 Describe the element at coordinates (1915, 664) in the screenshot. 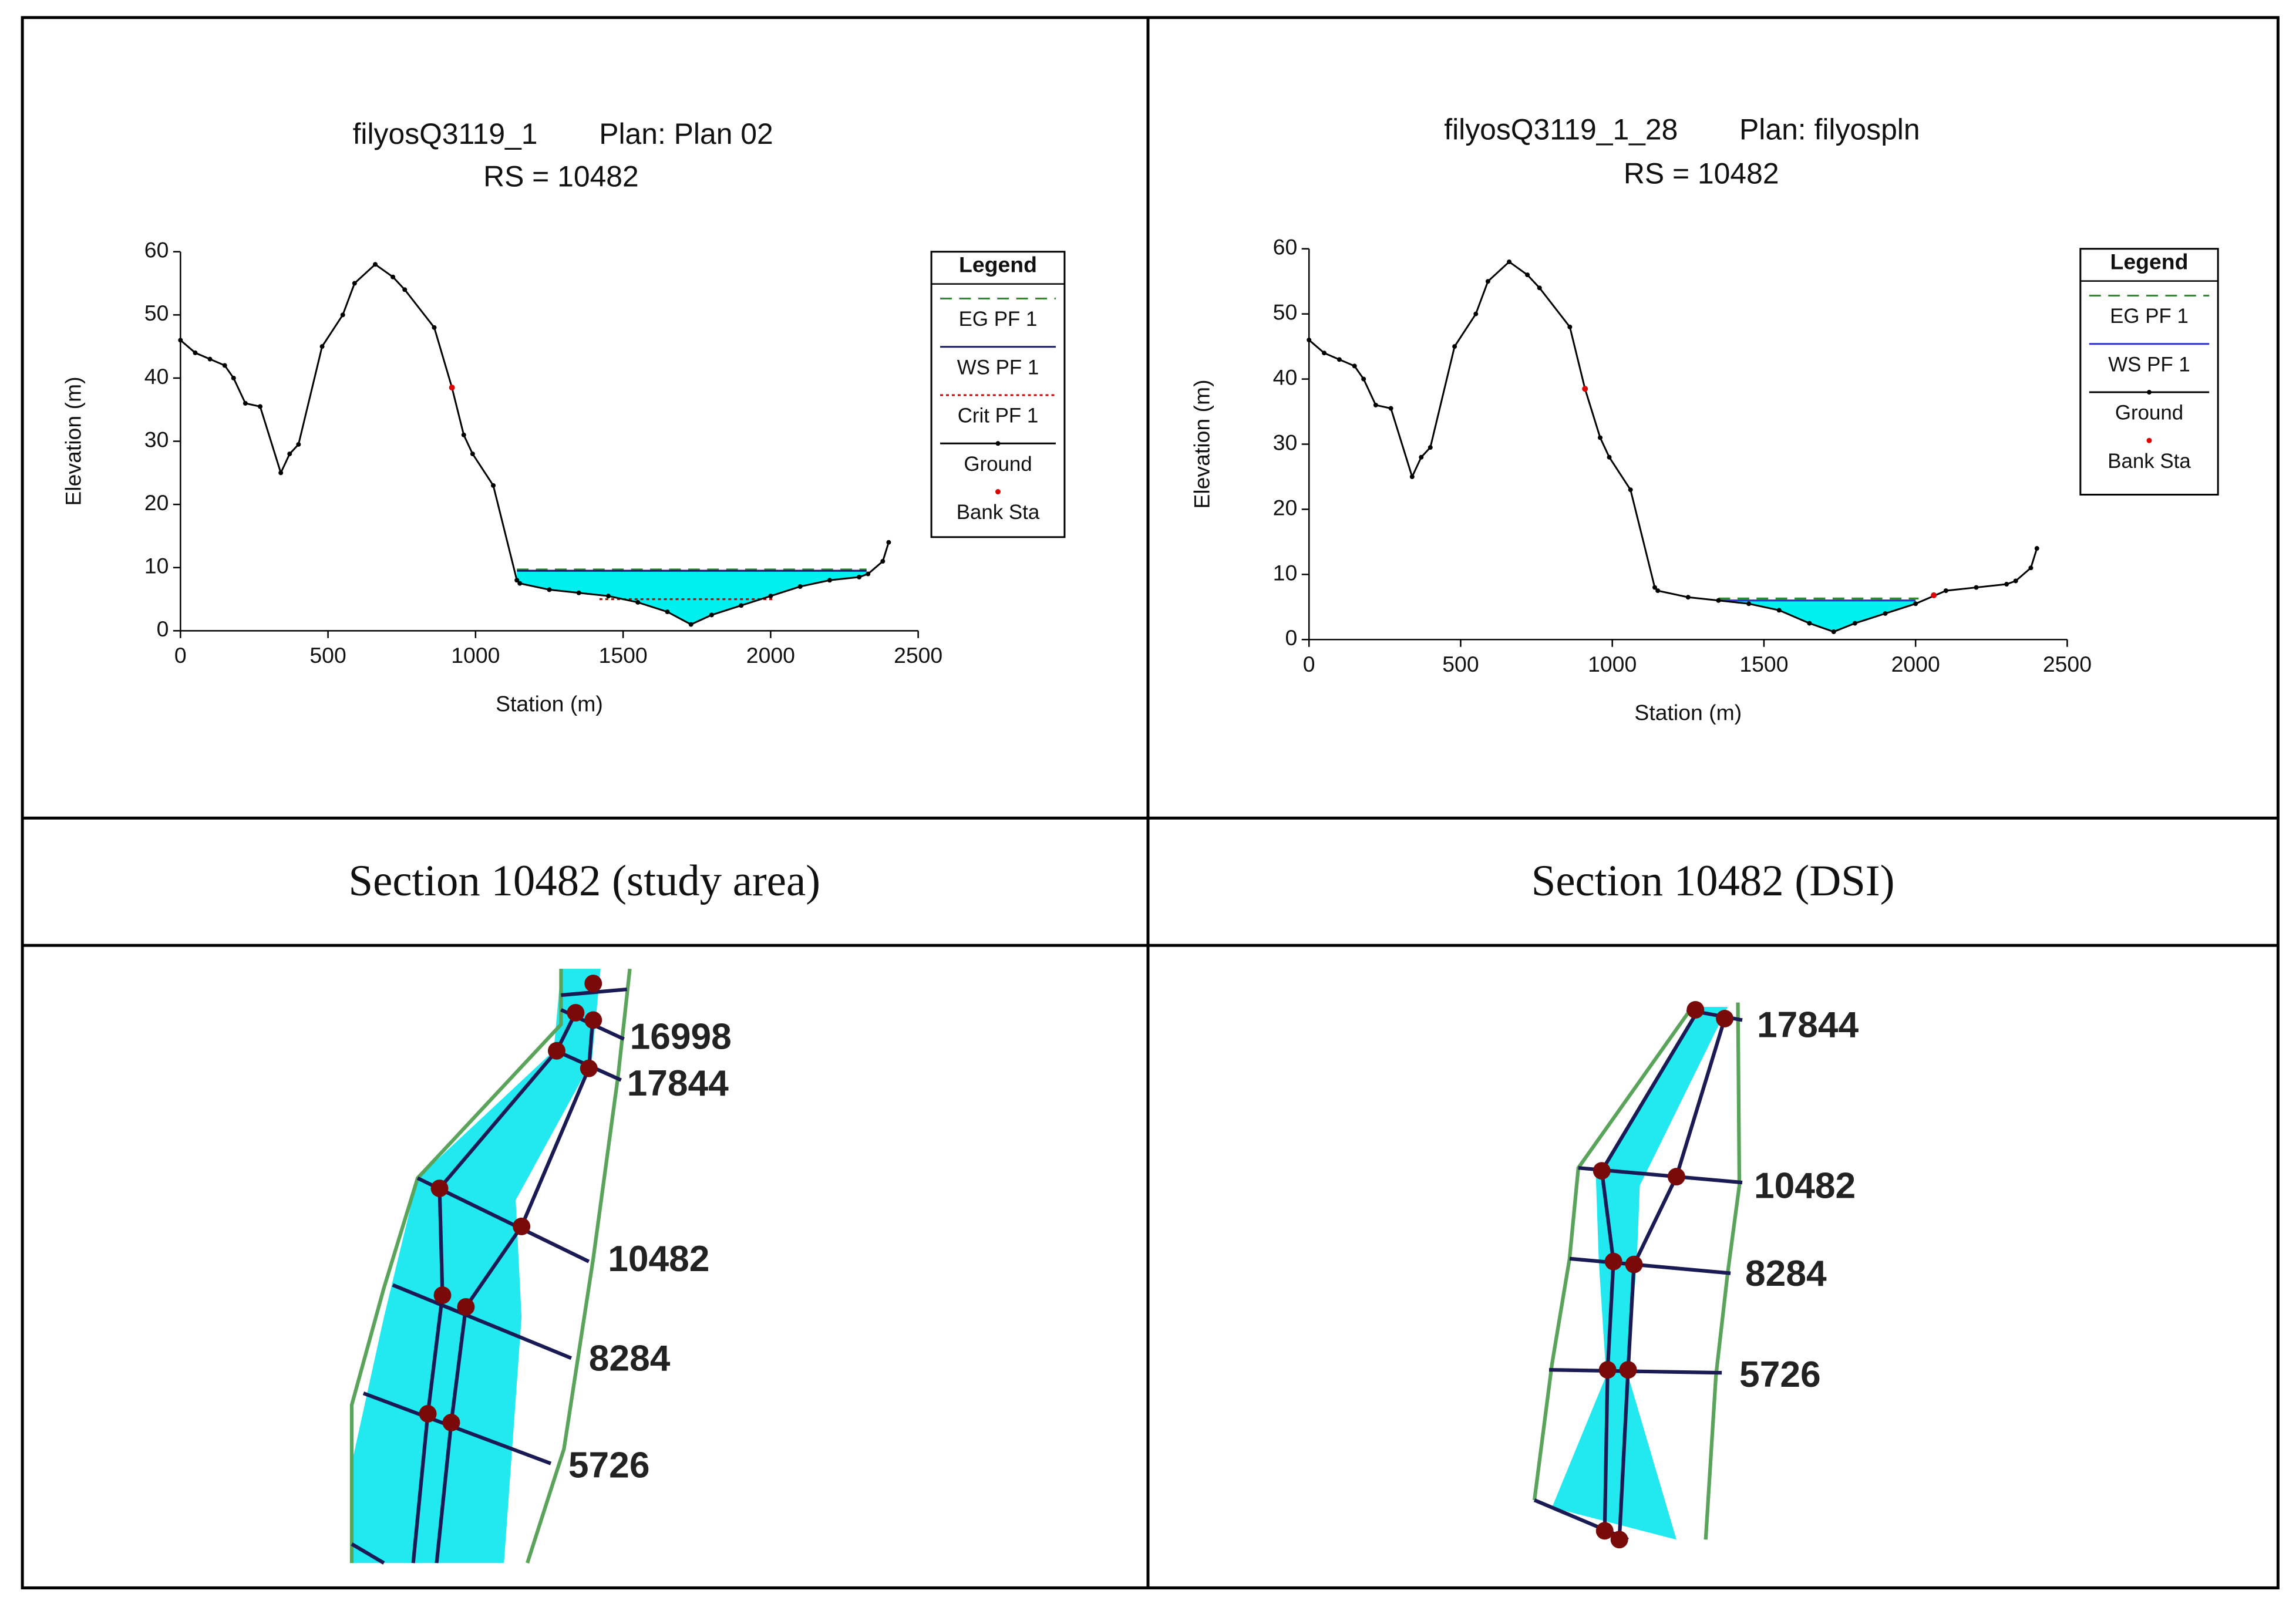

I see `x-tick-label: 2000` at that location.